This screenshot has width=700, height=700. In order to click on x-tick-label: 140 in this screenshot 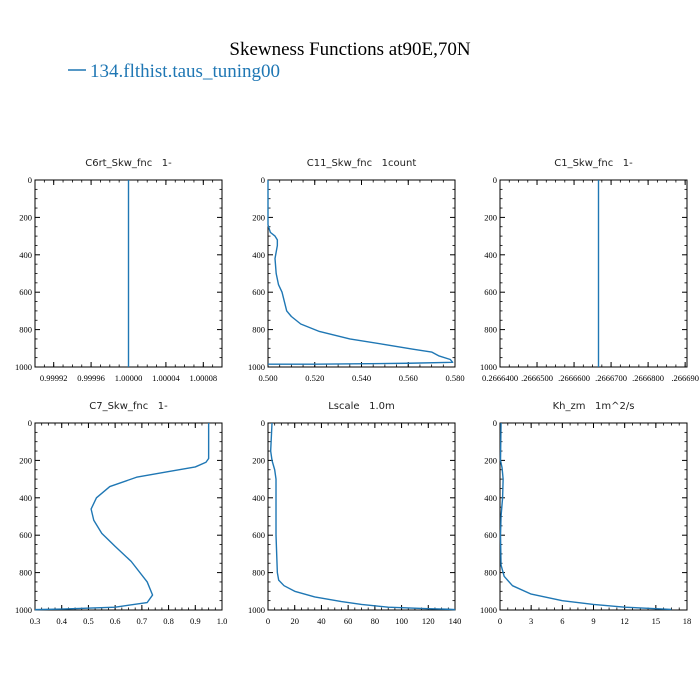, I will do `click(455, 621)`.